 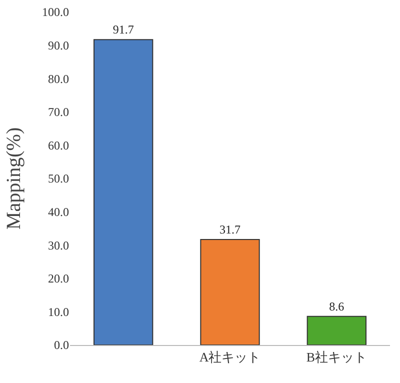 I want to click on data-label: 91.7, so click(x=123, y=29).